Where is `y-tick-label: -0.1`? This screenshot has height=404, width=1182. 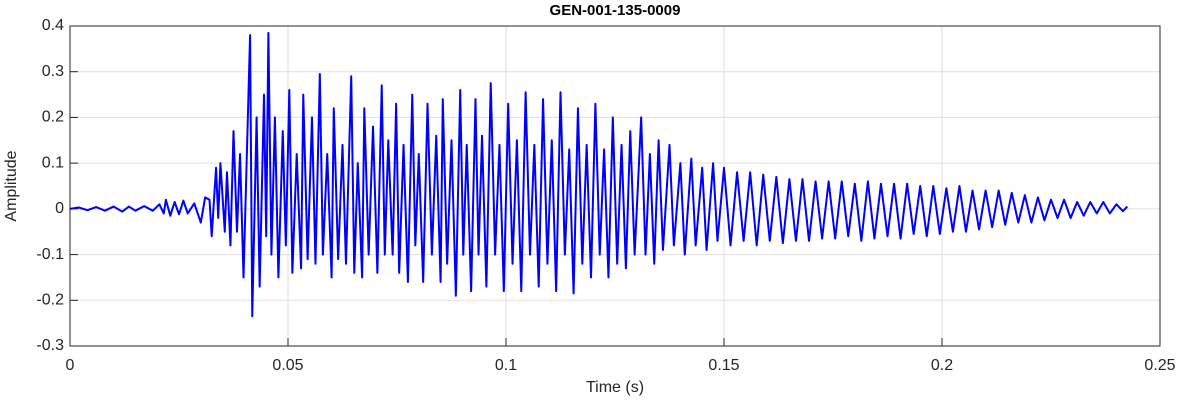
y-tick-label: -0.1 is located at coordinates (50, 254).